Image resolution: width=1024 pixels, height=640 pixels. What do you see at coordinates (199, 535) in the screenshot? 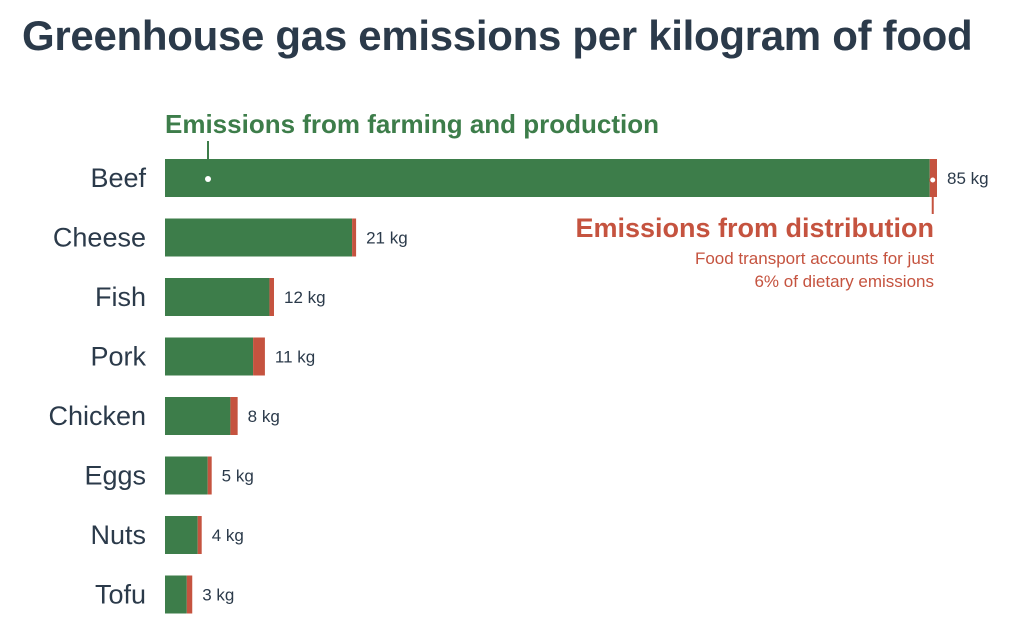
I see `bar-distribution-nuts` at bounding box center [199, 535].